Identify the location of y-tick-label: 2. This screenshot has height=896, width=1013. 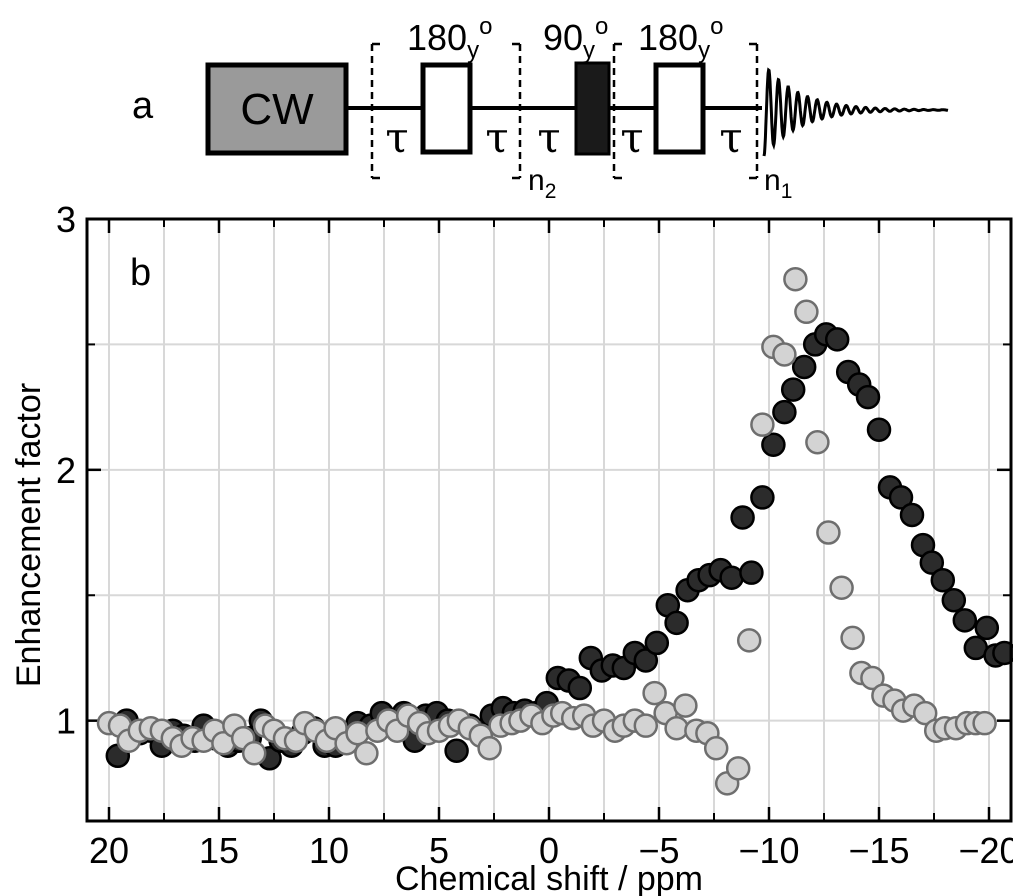
(66, 470).